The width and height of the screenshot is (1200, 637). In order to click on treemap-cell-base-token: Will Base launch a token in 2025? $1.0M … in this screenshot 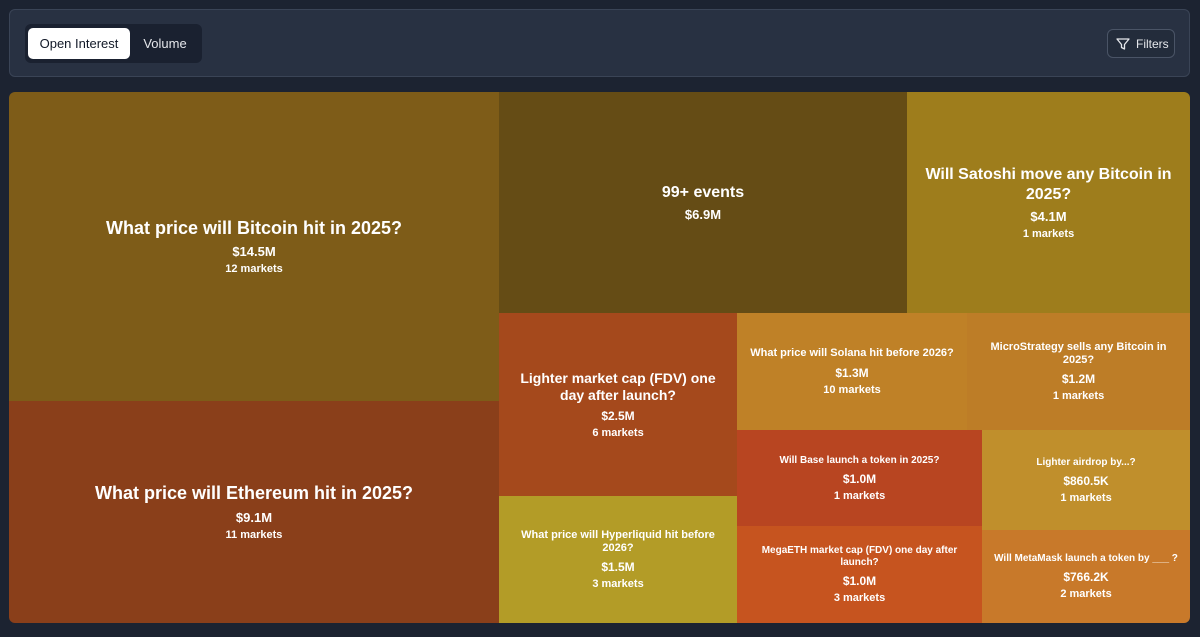, I will do `click(859, 478)`.